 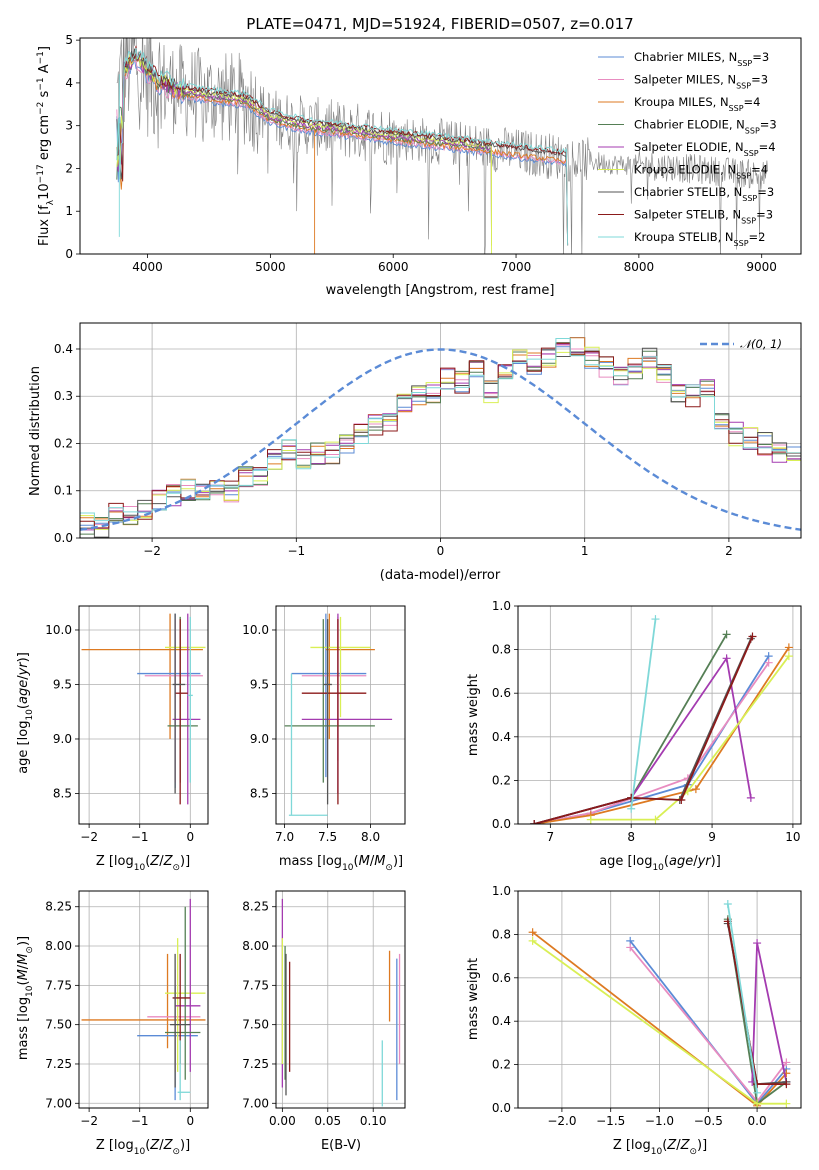 What do you see at coordinates (792, 837) in the screenshot?
I see `x-tick-label: 10` at bounding box center [792, 837].